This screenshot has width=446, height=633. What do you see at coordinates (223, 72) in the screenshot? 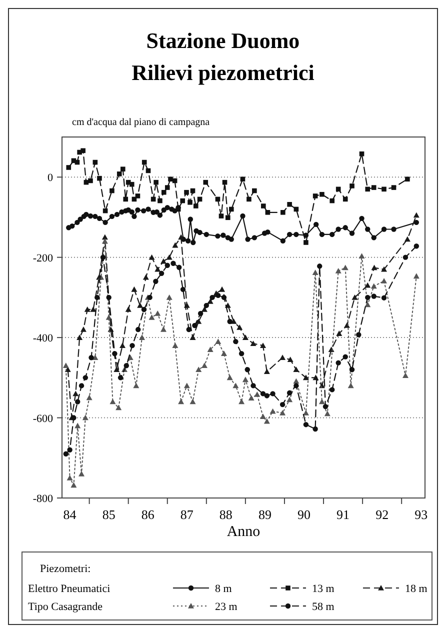
I see `chart-subtitle: Rilievi piezometrici` at bounding box center [223, 72].